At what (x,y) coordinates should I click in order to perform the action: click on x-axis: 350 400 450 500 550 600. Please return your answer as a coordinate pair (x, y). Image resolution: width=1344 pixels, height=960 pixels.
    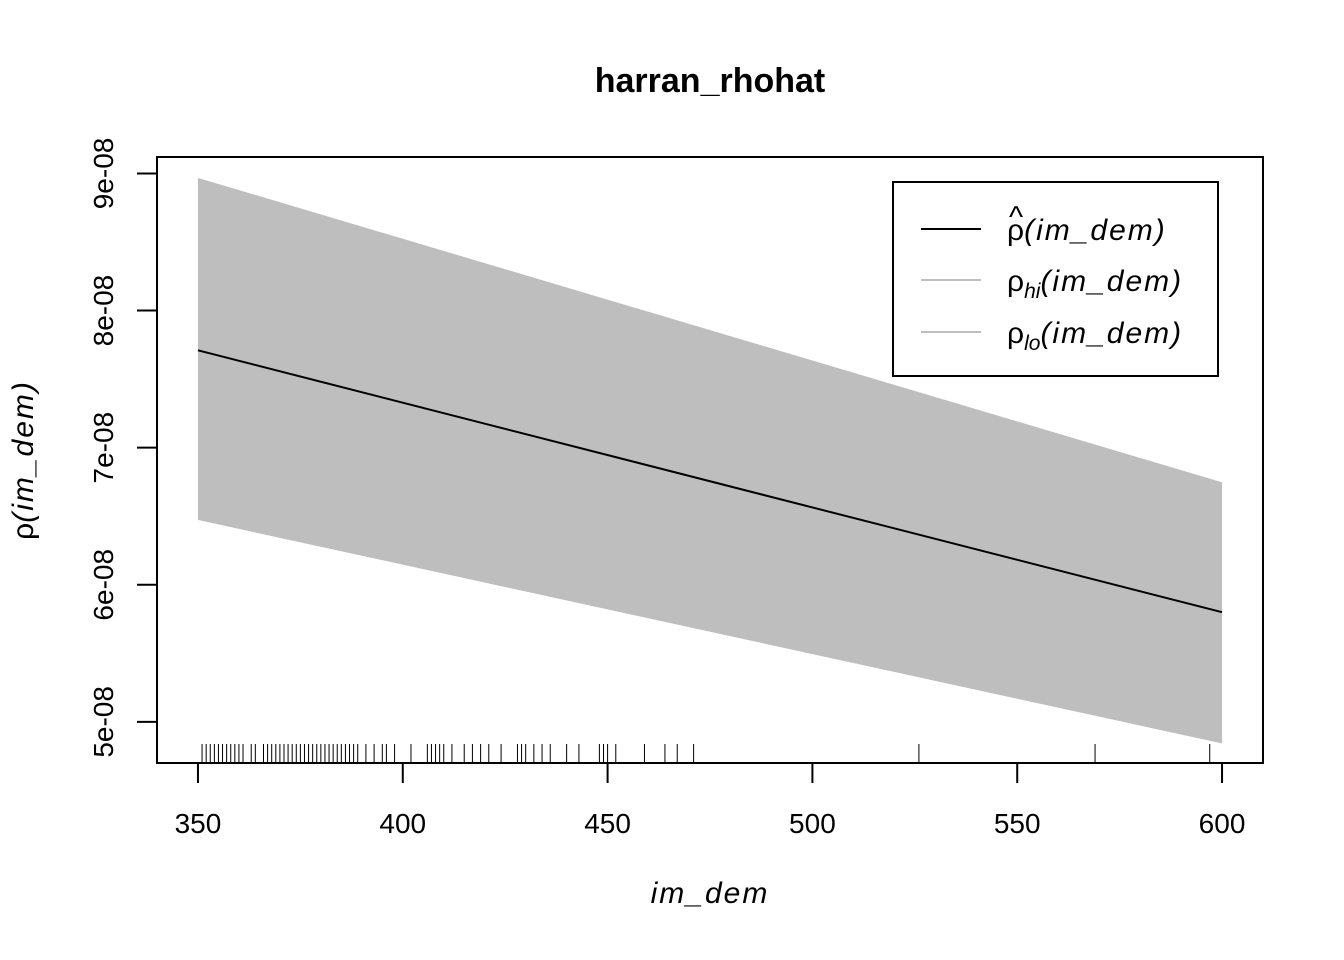
    Looking at the image, I should click on (710, 800).